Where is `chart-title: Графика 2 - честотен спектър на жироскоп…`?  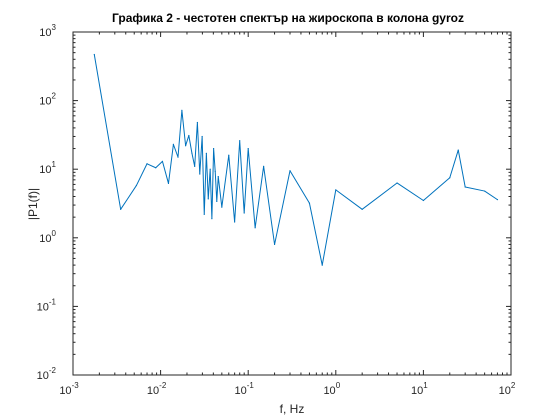
chart-title: Графика 2 - честотен спектър на жироскоп… is located at coordinates (288, 18).